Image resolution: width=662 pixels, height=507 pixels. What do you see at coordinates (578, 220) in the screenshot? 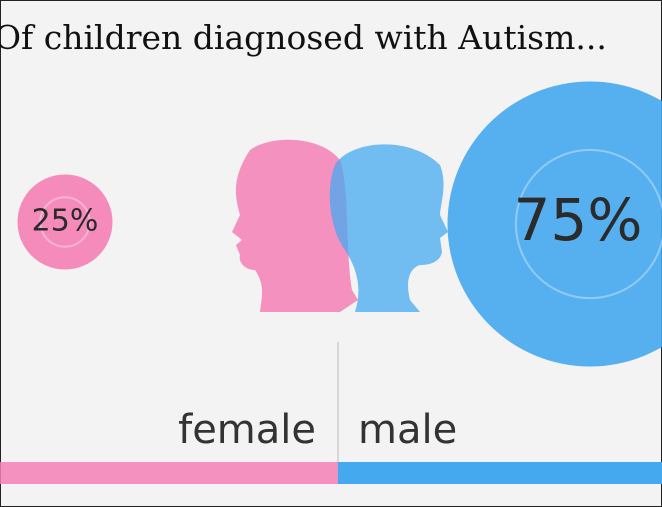
I see `value-label: 75%` at bounding box center [578, 220].